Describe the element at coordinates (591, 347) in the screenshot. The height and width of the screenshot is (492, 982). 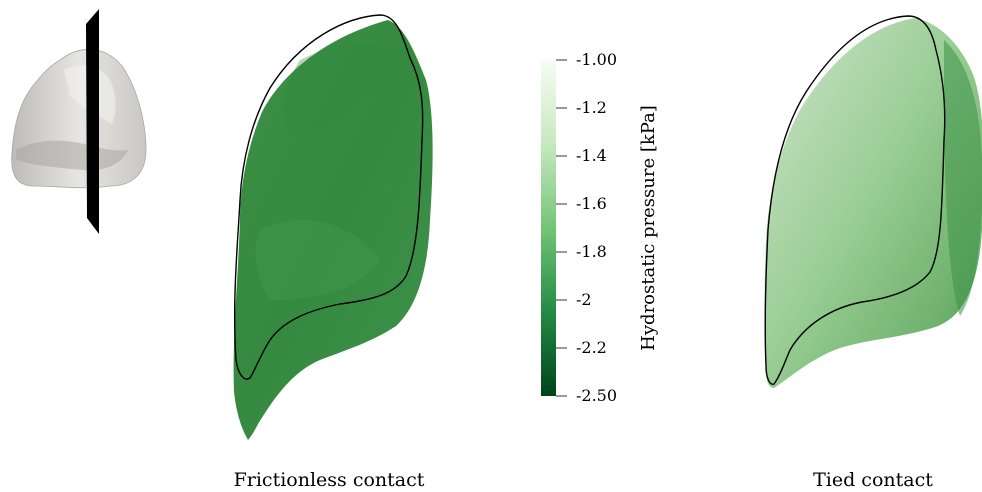
I see `colorbar-tick-label: -2.2` at that location.